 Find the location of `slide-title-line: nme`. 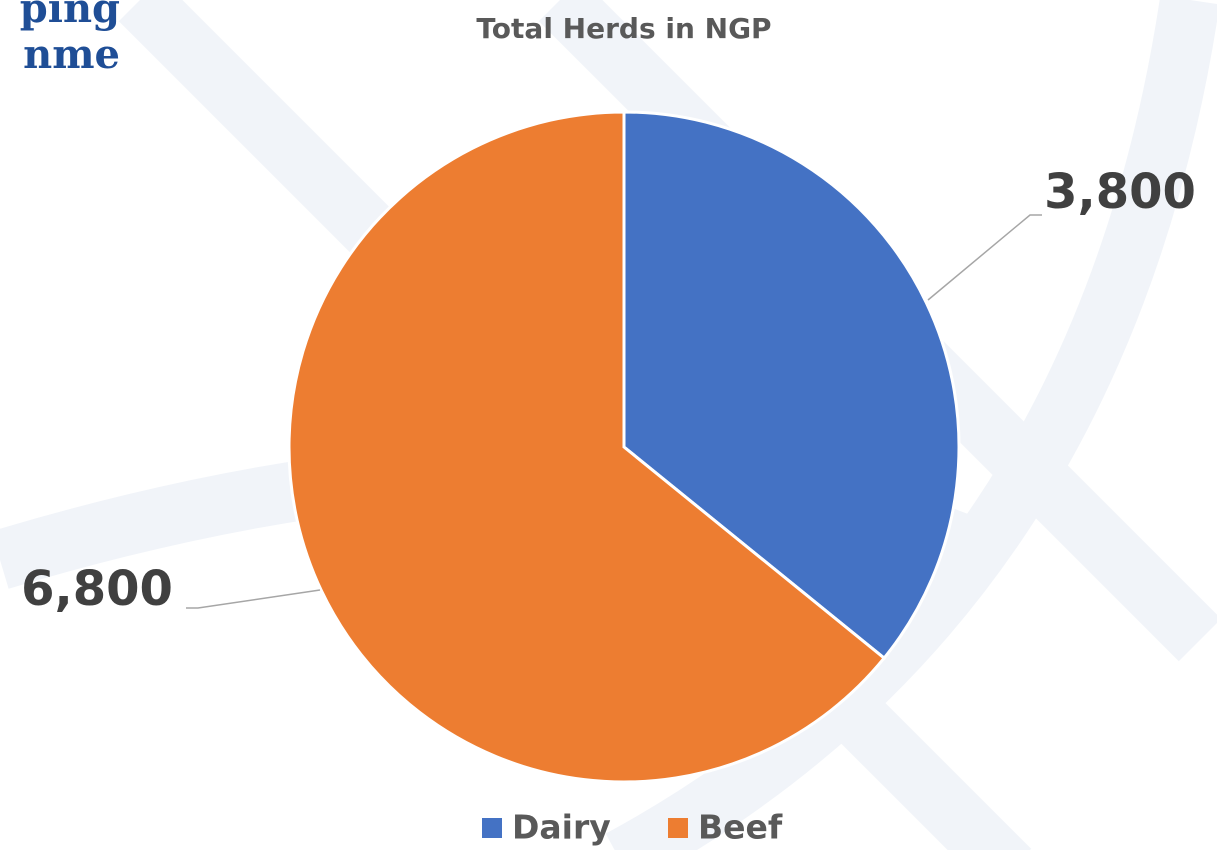

slide-title-line: nme is located at coordinates (71, 54).